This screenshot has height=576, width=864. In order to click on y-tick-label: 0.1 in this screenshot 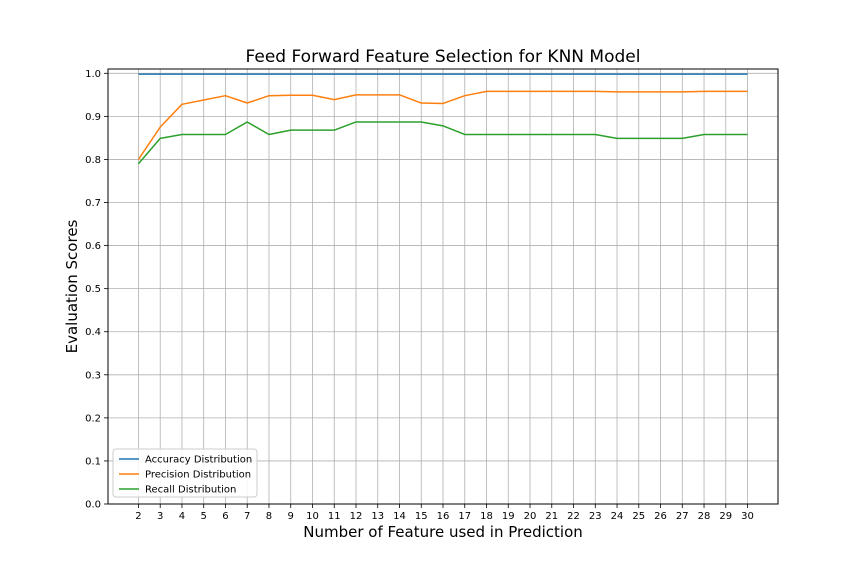, I will do `click(93, 461)`.